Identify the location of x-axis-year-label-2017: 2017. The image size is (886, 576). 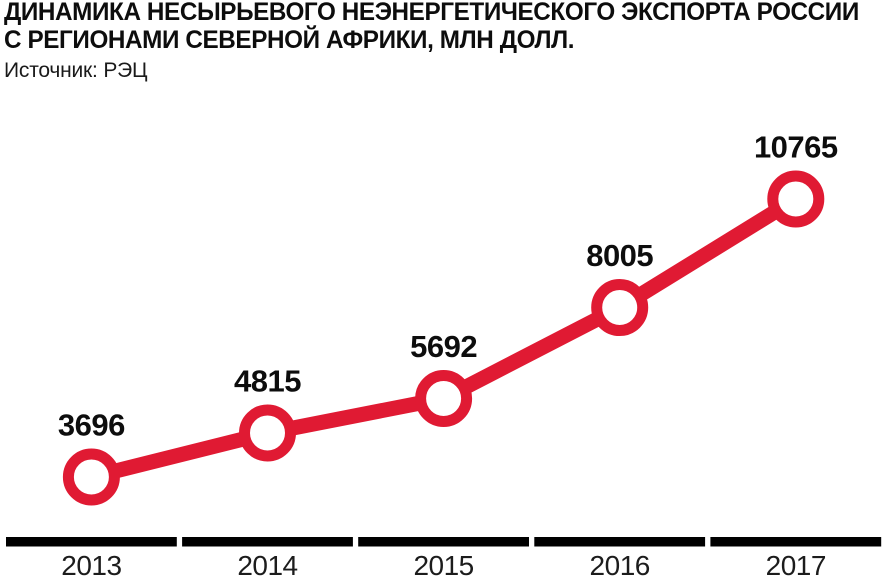
(796, 563).